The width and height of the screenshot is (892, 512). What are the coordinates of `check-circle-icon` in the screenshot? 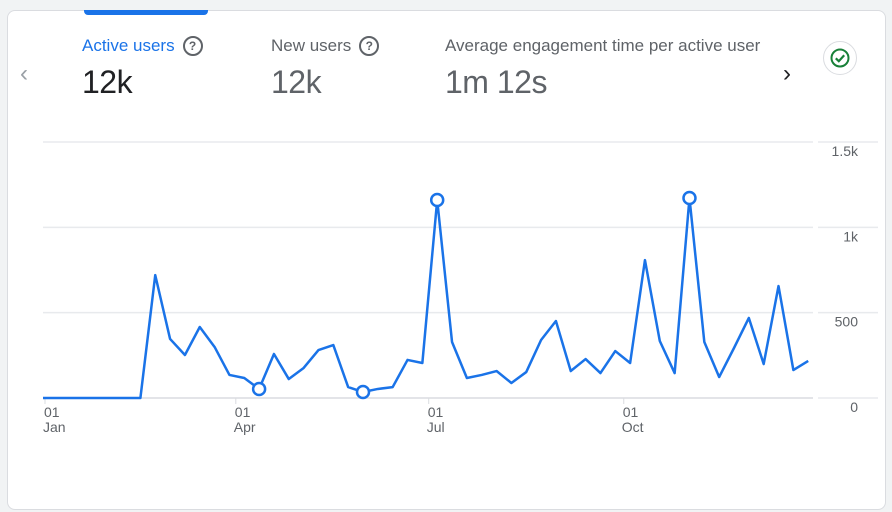 It's located at (840, 58).